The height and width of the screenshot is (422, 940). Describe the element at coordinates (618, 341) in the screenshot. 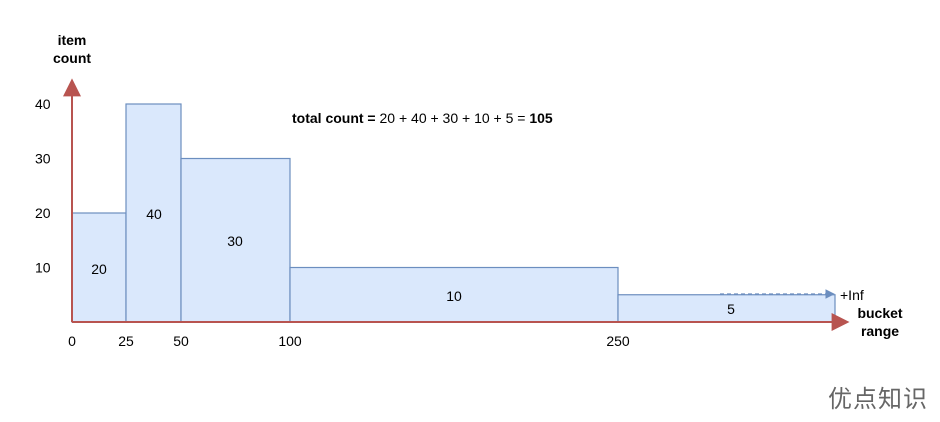

I see `x-tick-label-4: 250` at that location.